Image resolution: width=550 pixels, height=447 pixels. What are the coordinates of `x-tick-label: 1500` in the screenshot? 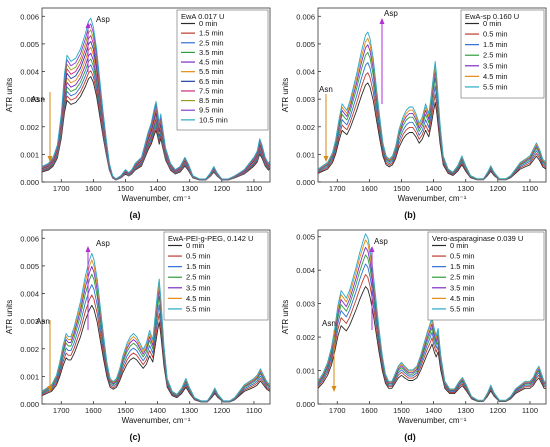 It's located at (125, 188).